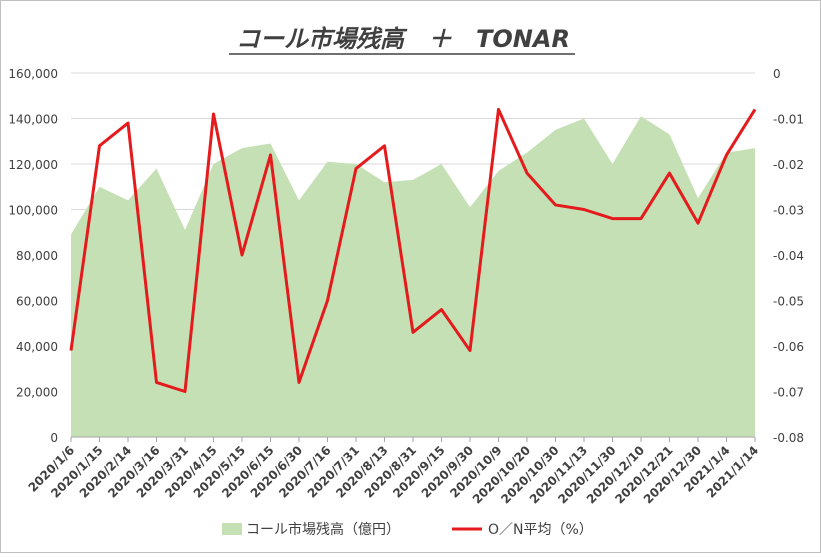 The width and height of the screenshot is (821, 558). What do you see at coordinates (37, 302) in the screenshot?
I see `y-left-tick-label: 60,000` at bounding box center [37, 302].